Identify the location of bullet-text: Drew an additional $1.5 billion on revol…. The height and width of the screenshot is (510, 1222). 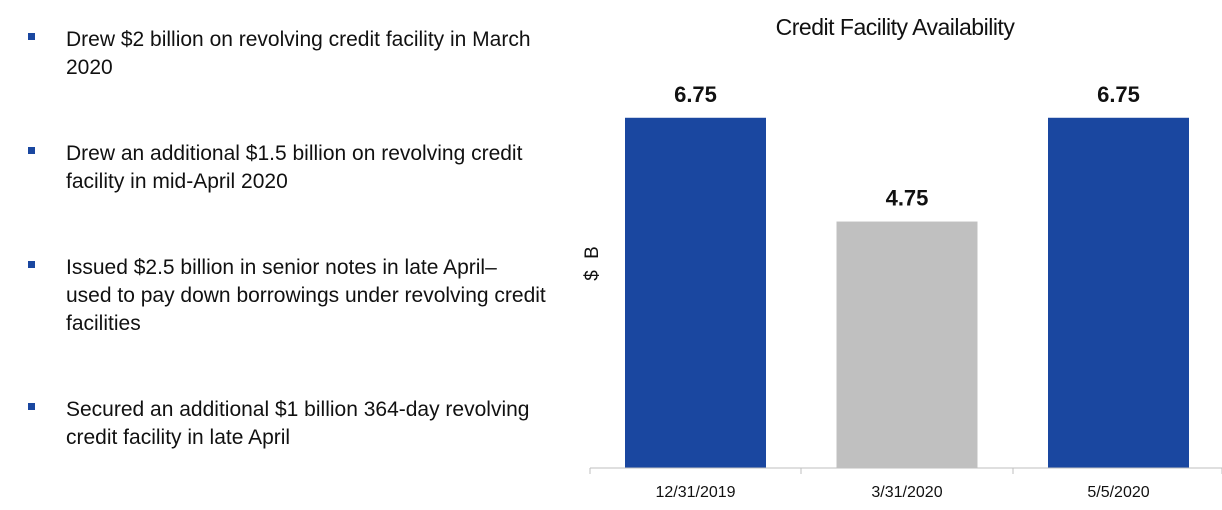
(294, 167).